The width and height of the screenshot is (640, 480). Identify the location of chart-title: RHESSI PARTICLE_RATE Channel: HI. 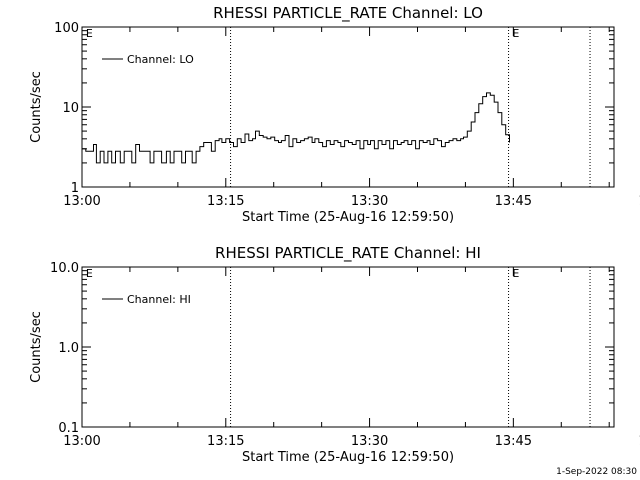
(348, 253).